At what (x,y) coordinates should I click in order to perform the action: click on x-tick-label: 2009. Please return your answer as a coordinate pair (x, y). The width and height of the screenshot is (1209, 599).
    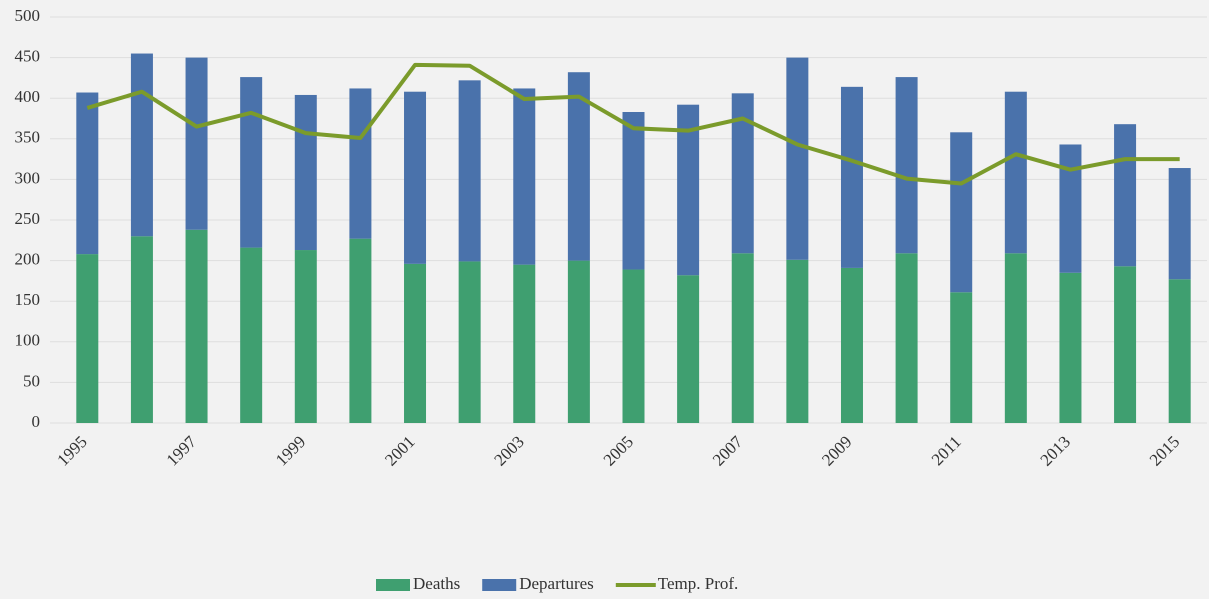
    Looking at the image, I should click on (836, 450).